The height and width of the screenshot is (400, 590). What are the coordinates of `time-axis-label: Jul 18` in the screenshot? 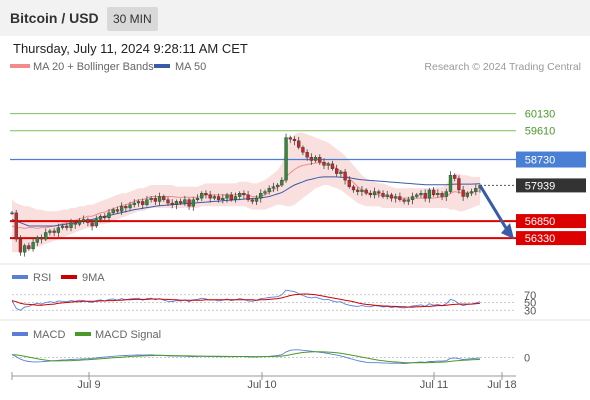 It's located at (501, 385).